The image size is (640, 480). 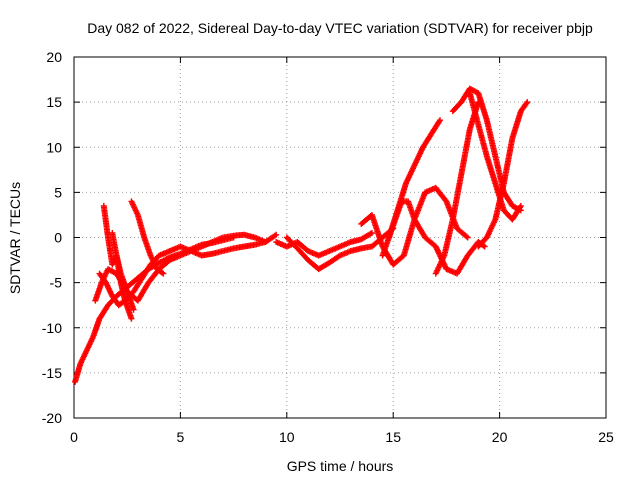 I want to click on y-tick-label: -20, so click(x=52, y=418).